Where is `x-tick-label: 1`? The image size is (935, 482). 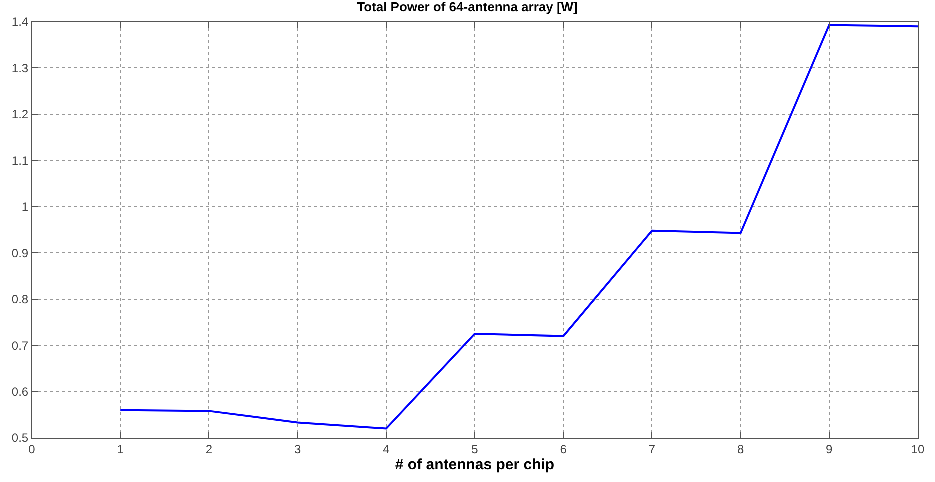
x-tick-label: 1 is located at coordinates (120, 449).